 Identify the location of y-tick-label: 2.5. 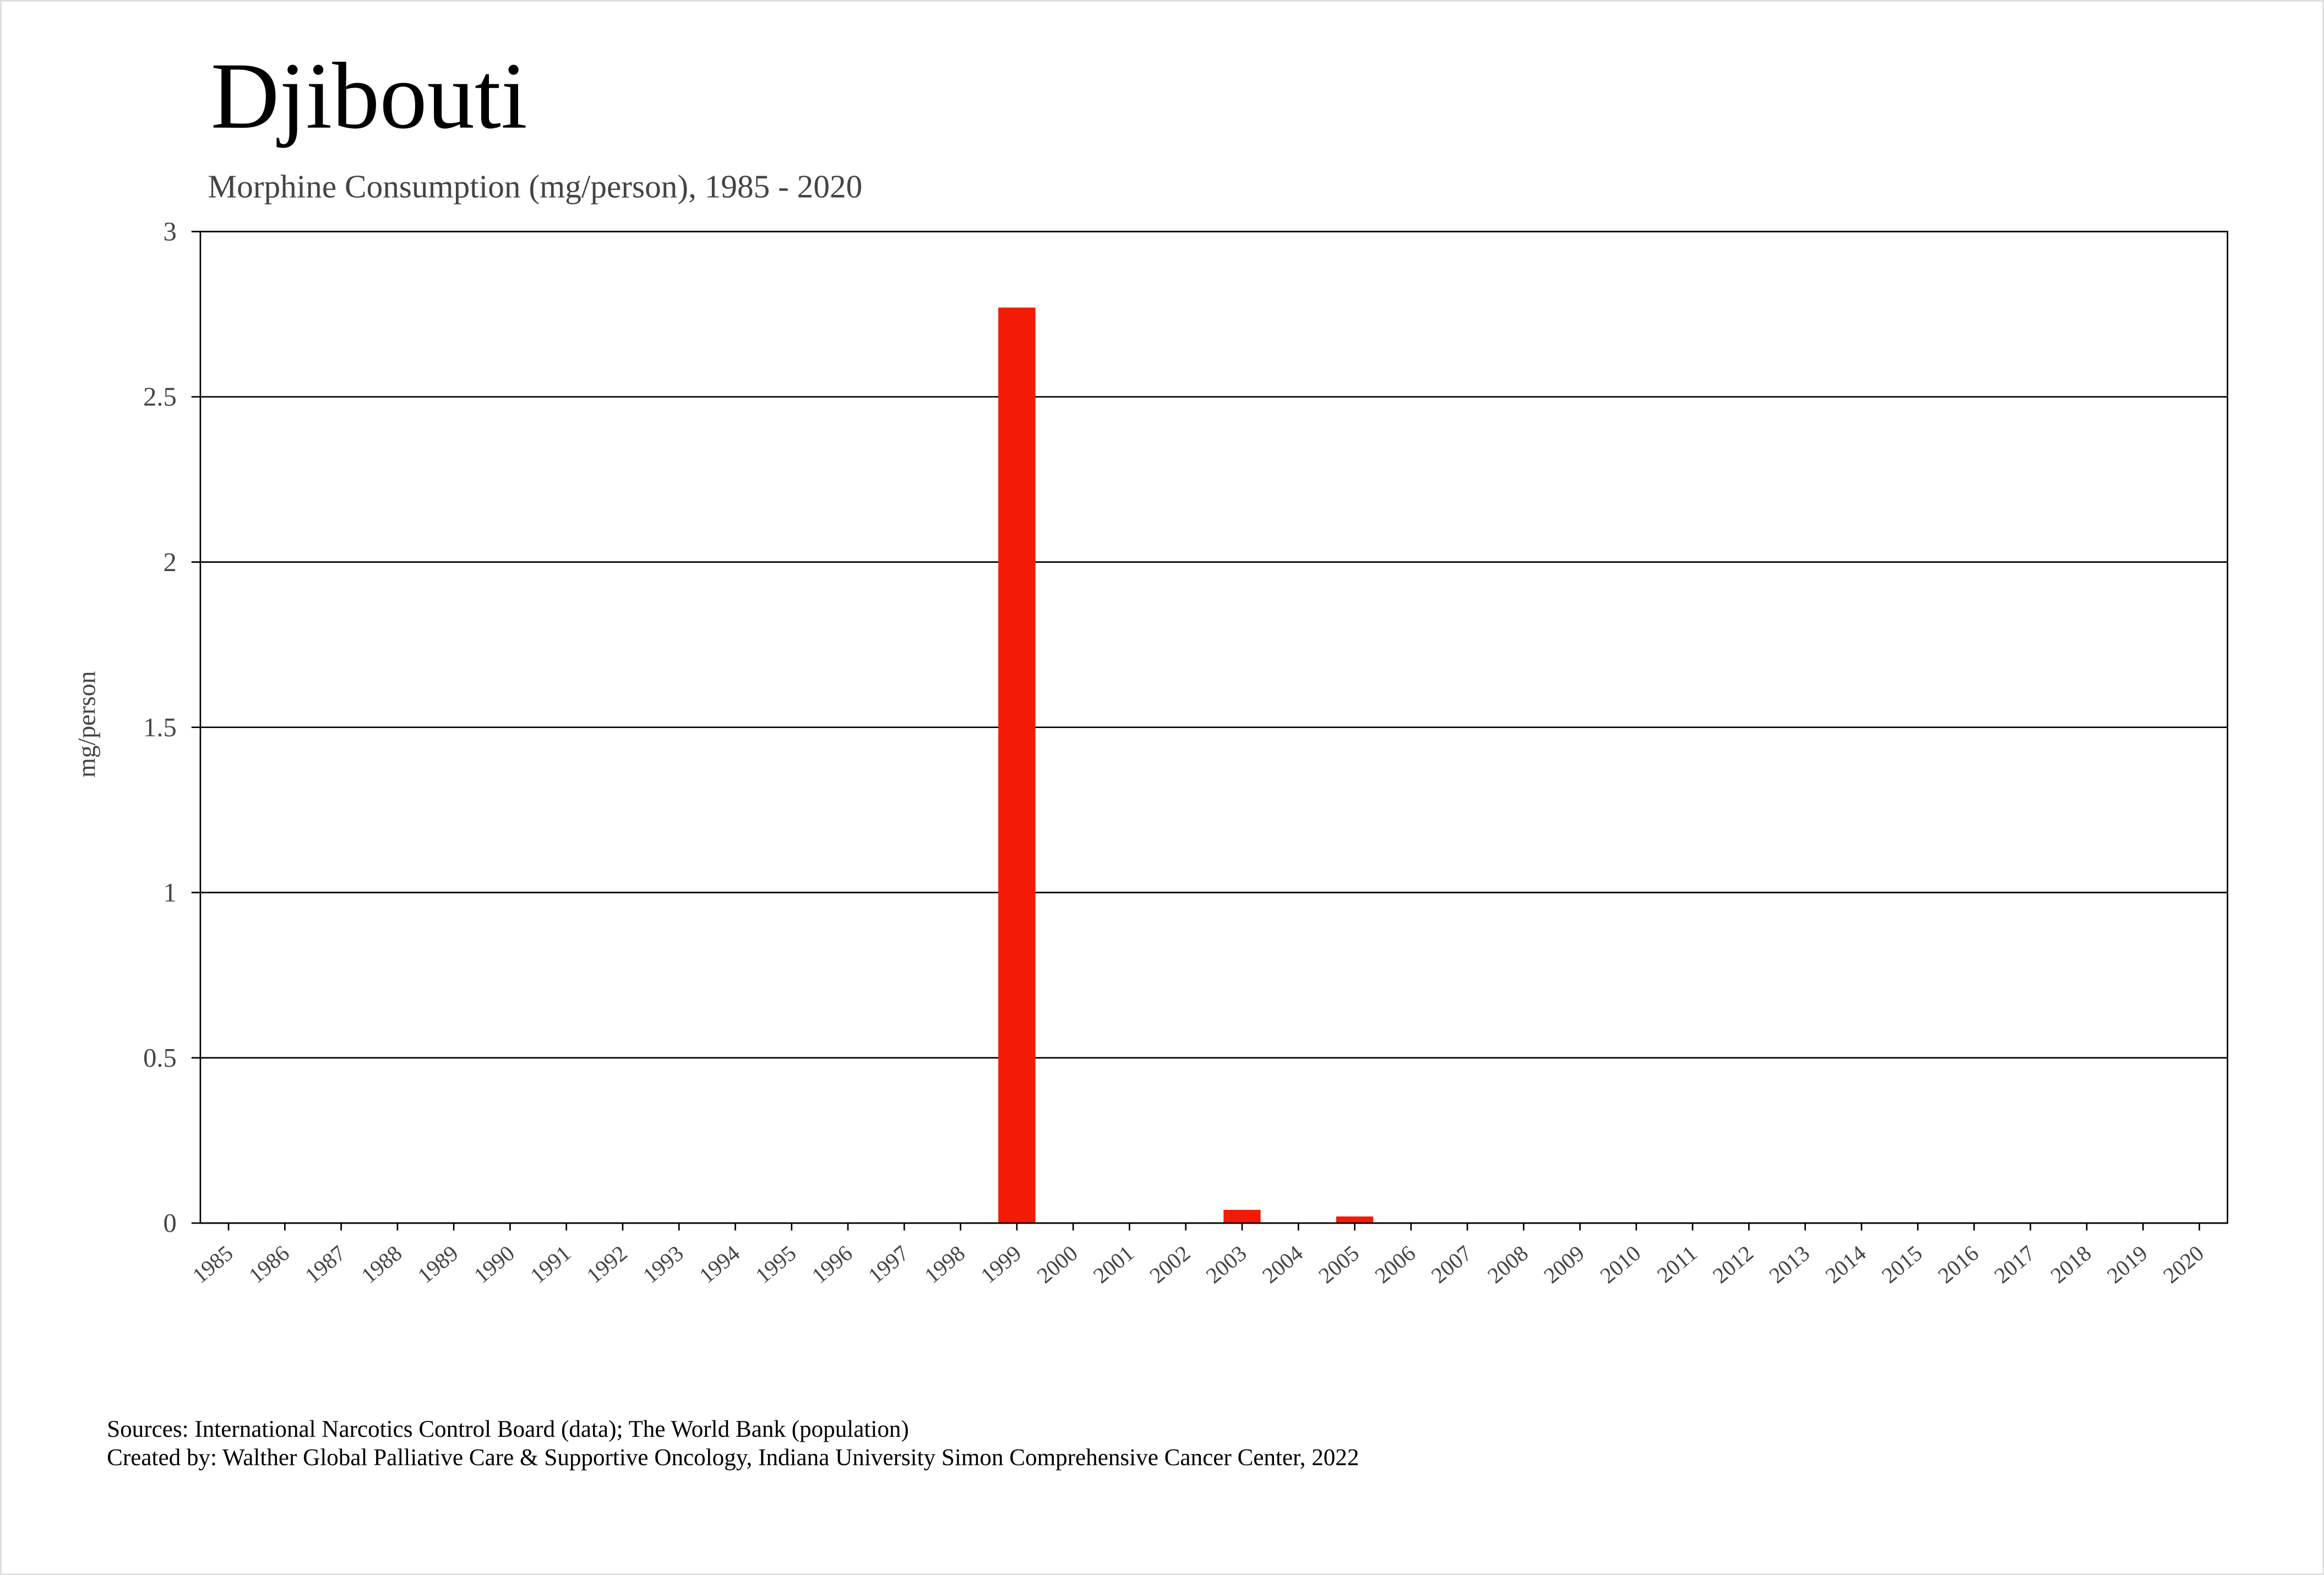
(160, 398).